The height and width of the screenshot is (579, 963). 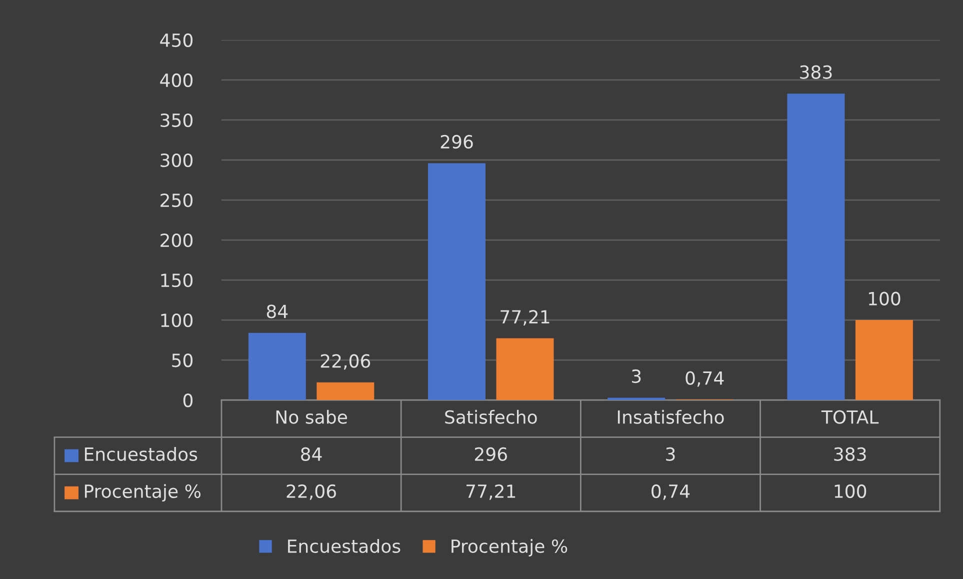 What do you see at coordinates (636, 376) in the screenshot?
I see `text: 3` at bounding box center [636, 376].